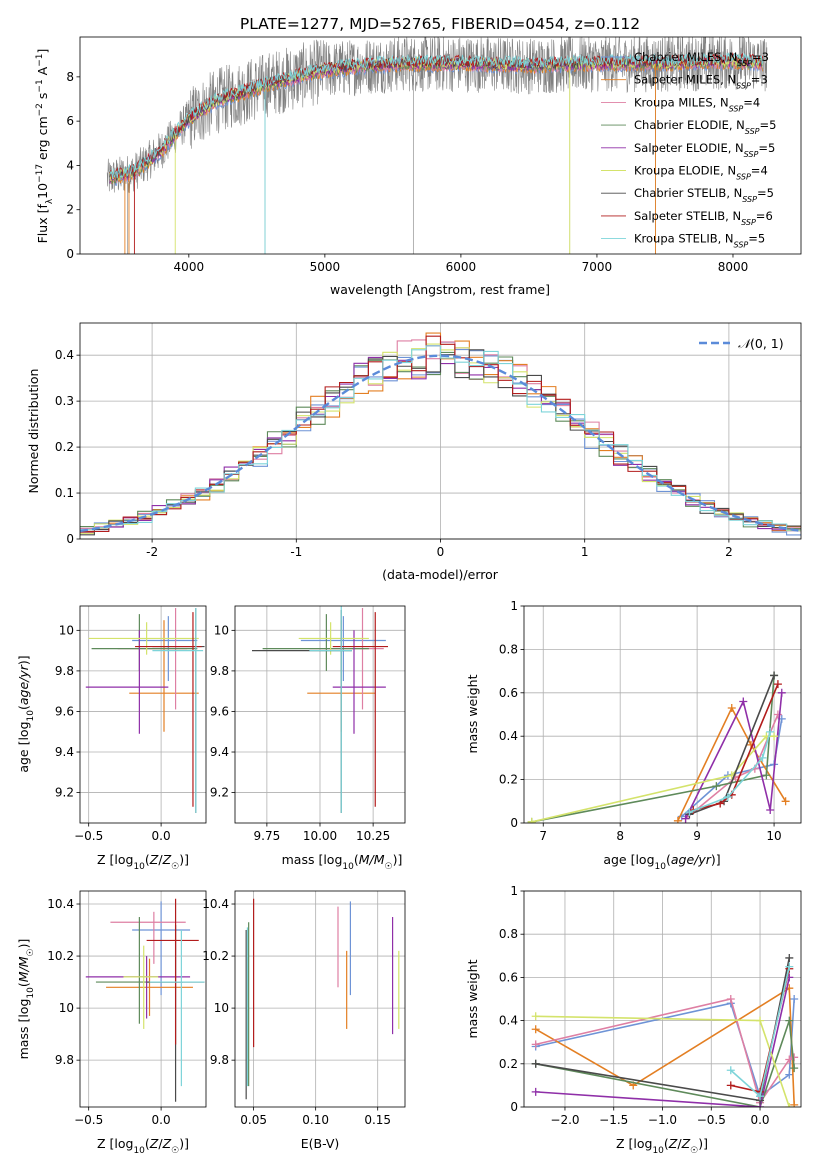 This screenshot has width=819, height=1170. Describe the element at coordinates (26, 713) in the screenshot. I see `age-vs-z-ylabel: age [log10(age/yr)]` at that location.